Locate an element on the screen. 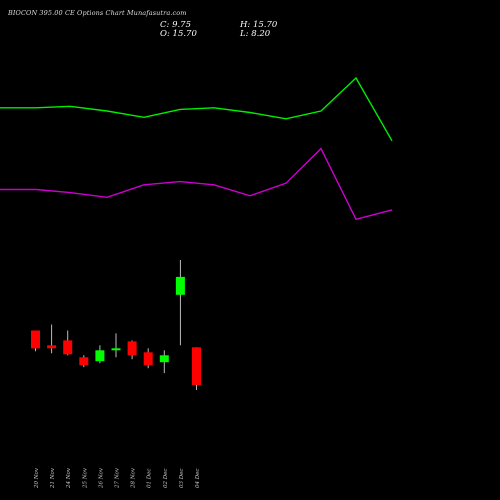  x-axis-label: 25 Nov is located at coordinates (85, 478).